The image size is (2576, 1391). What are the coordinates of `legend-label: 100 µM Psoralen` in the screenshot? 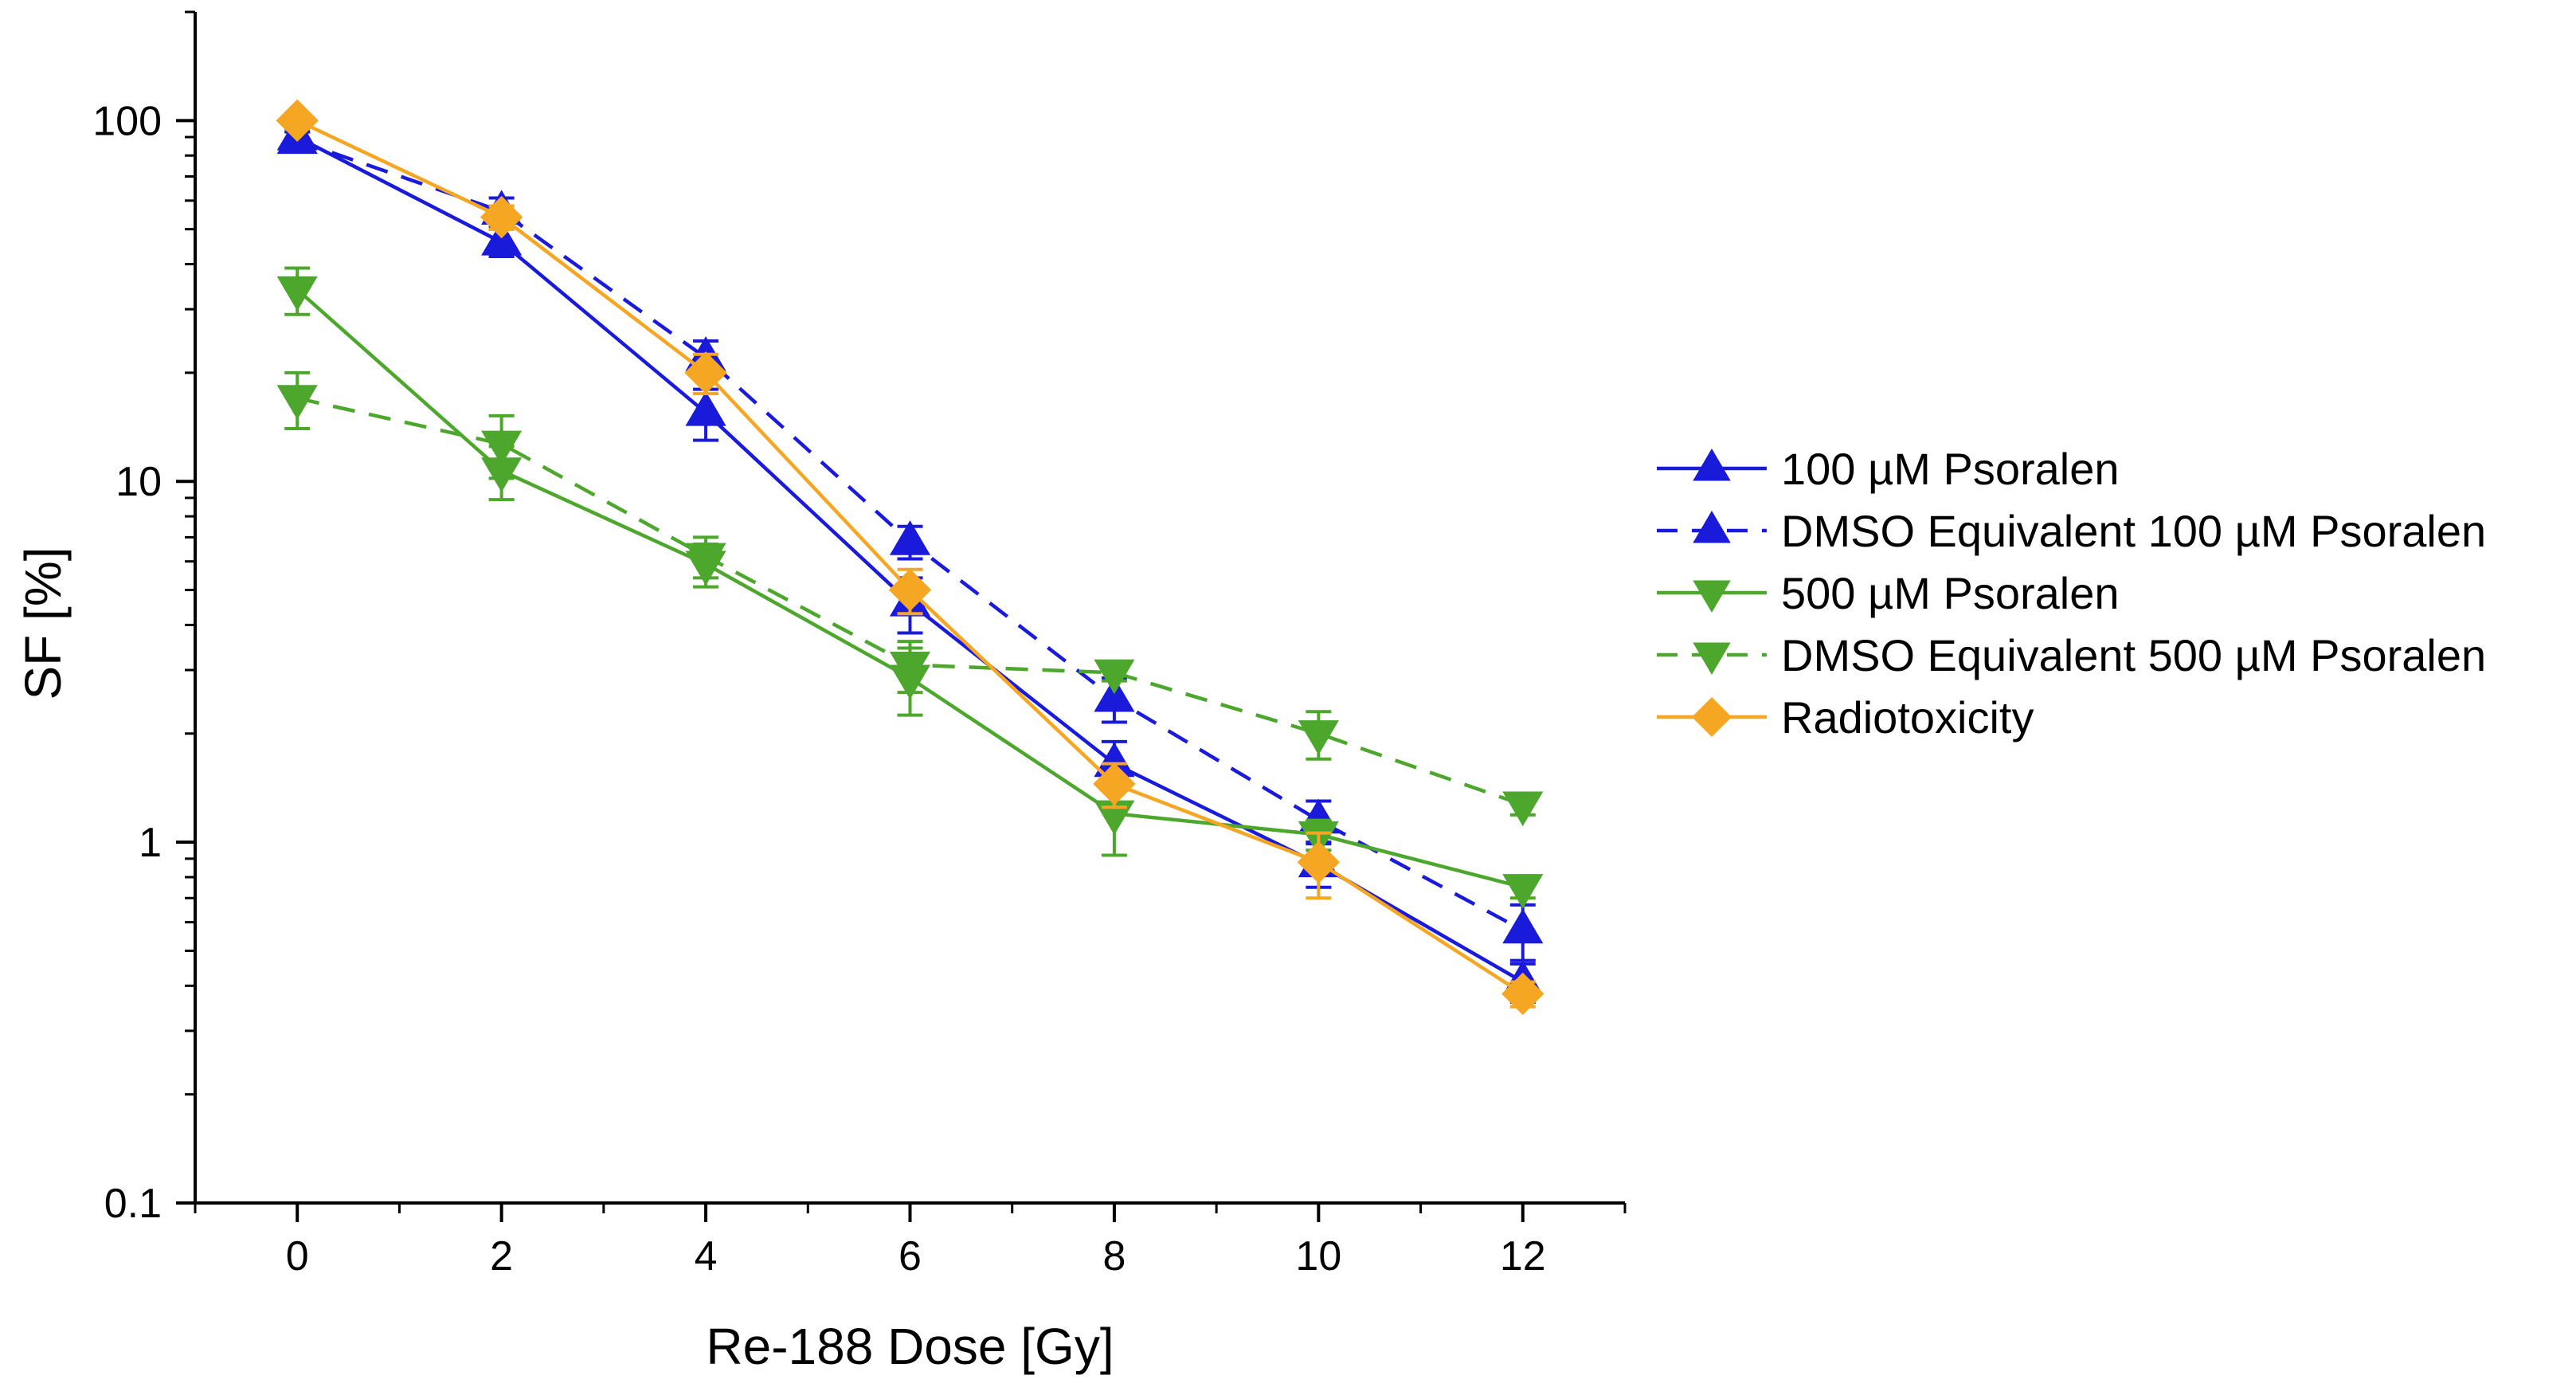 It's located at (1950, 469).